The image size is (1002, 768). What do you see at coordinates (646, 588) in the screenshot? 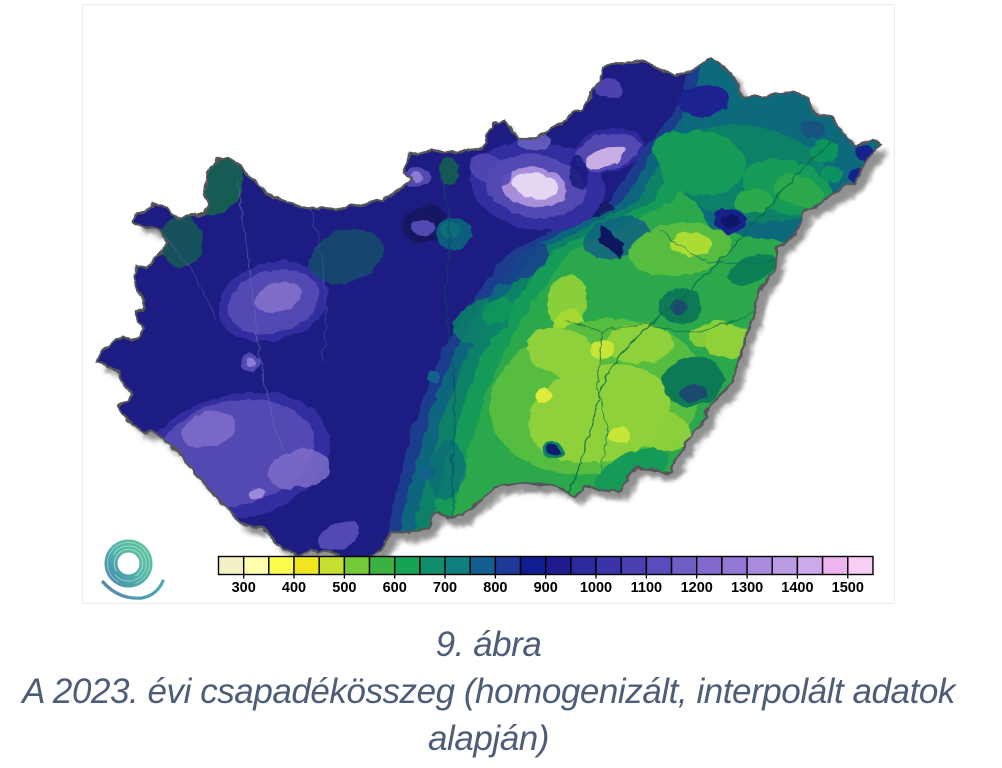
I see `svg-text: 1100` at bounding box center [646, 588].